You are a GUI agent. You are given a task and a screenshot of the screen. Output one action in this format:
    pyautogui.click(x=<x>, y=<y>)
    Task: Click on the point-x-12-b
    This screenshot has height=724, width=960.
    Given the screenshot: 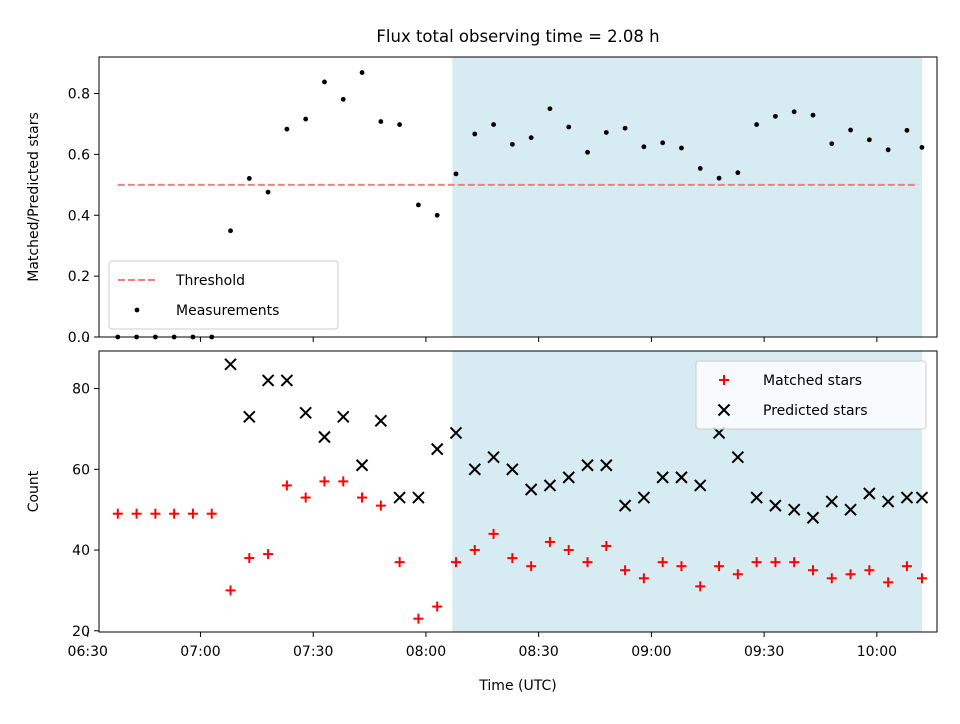 What is the action you would take?
    pyautogui.click(x=343, y=417)
    